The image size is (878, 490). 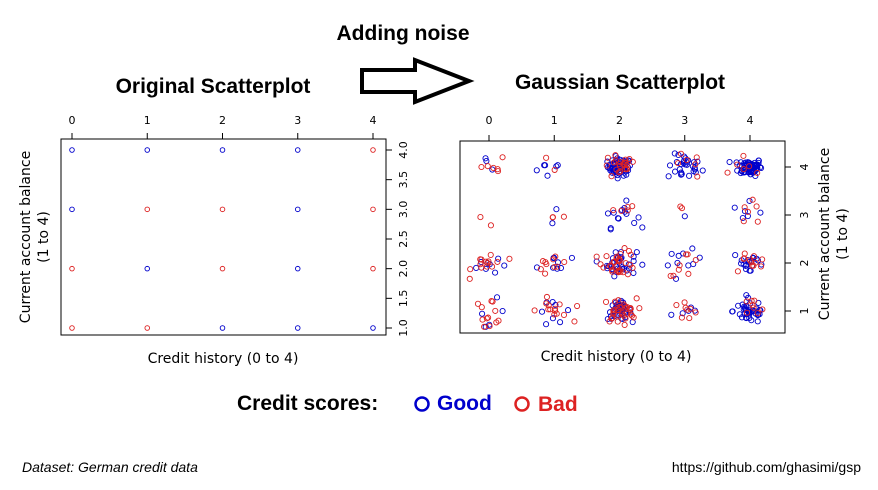 I want to click on right-y-axis: 1 2 3 4, so click(x=798, y=239).